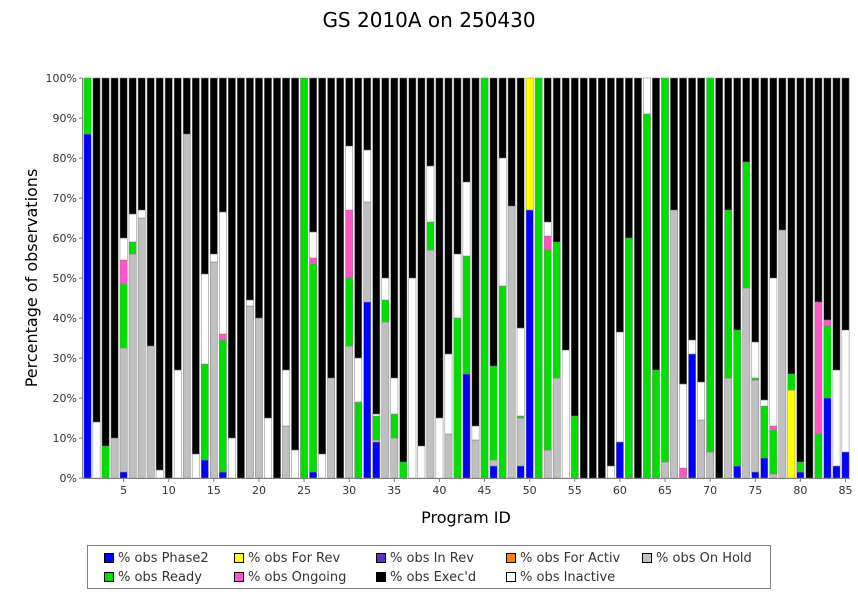 The width and height of the screenshot is (858, 600). I want to click on chart-title: GS 2010A on 250430, so click(429, 20).